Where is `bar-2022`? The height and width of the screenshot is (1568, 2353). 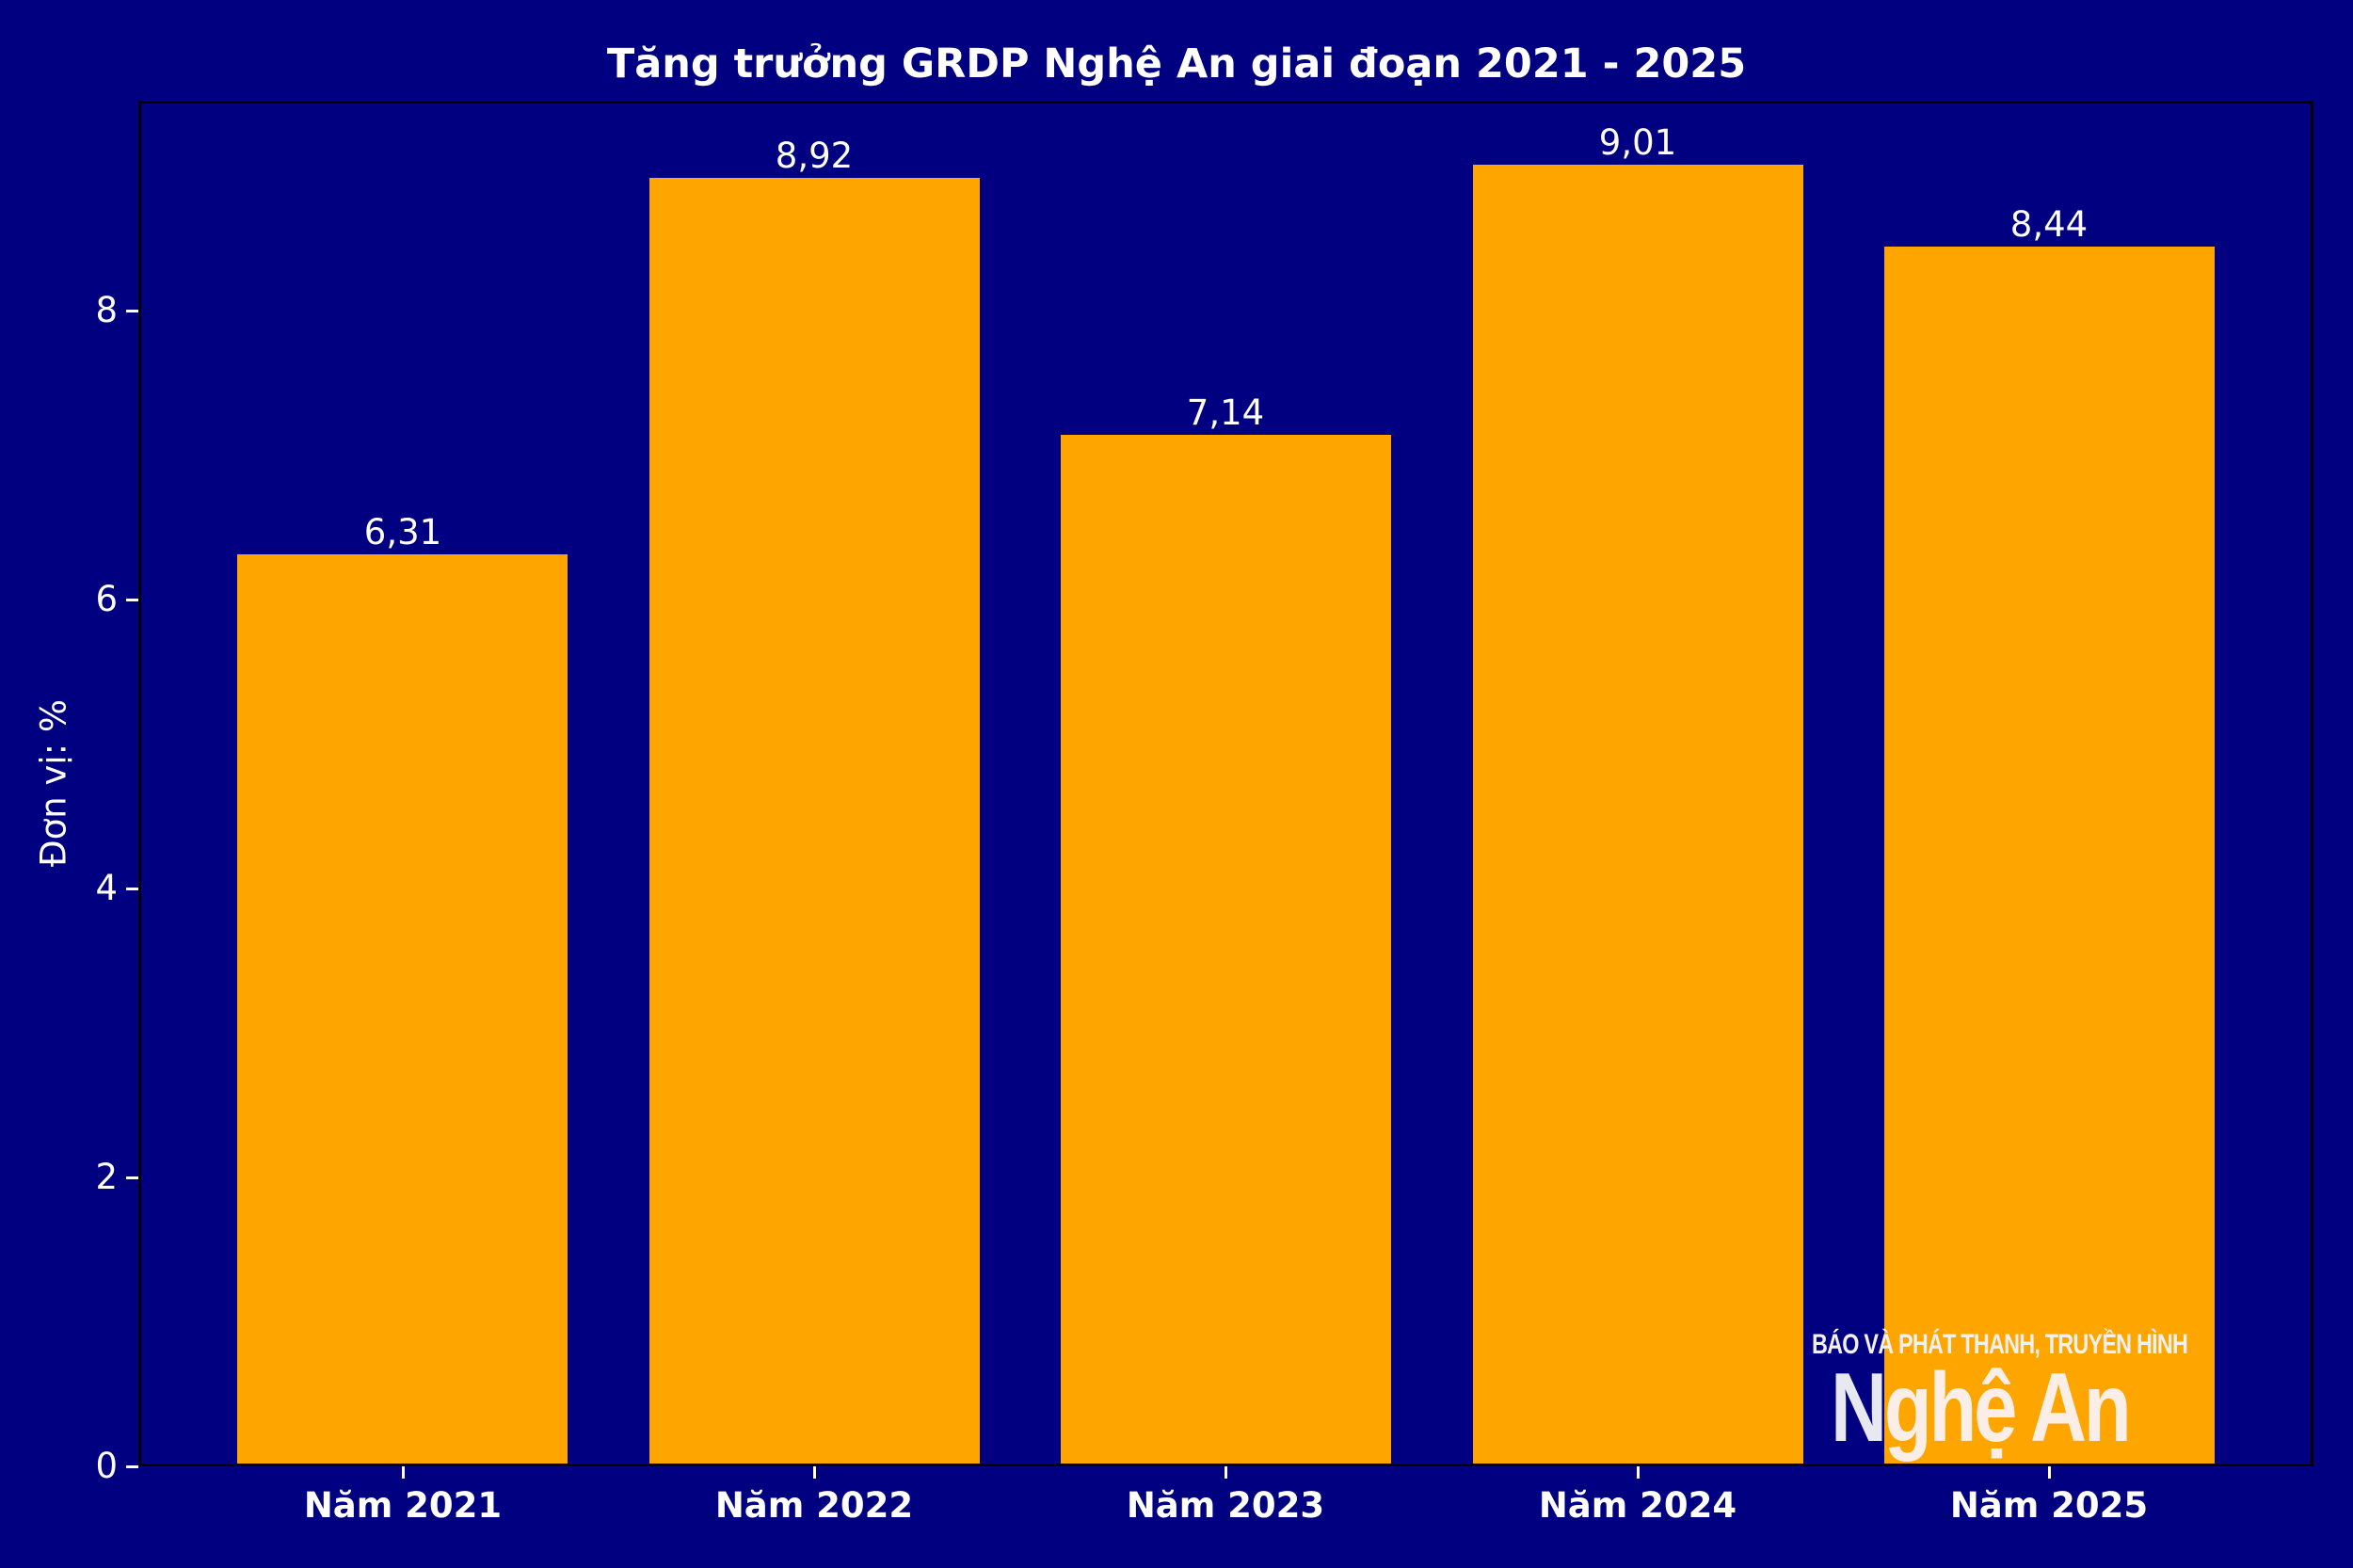 bar-2022 is located at coordinates (814, 822).